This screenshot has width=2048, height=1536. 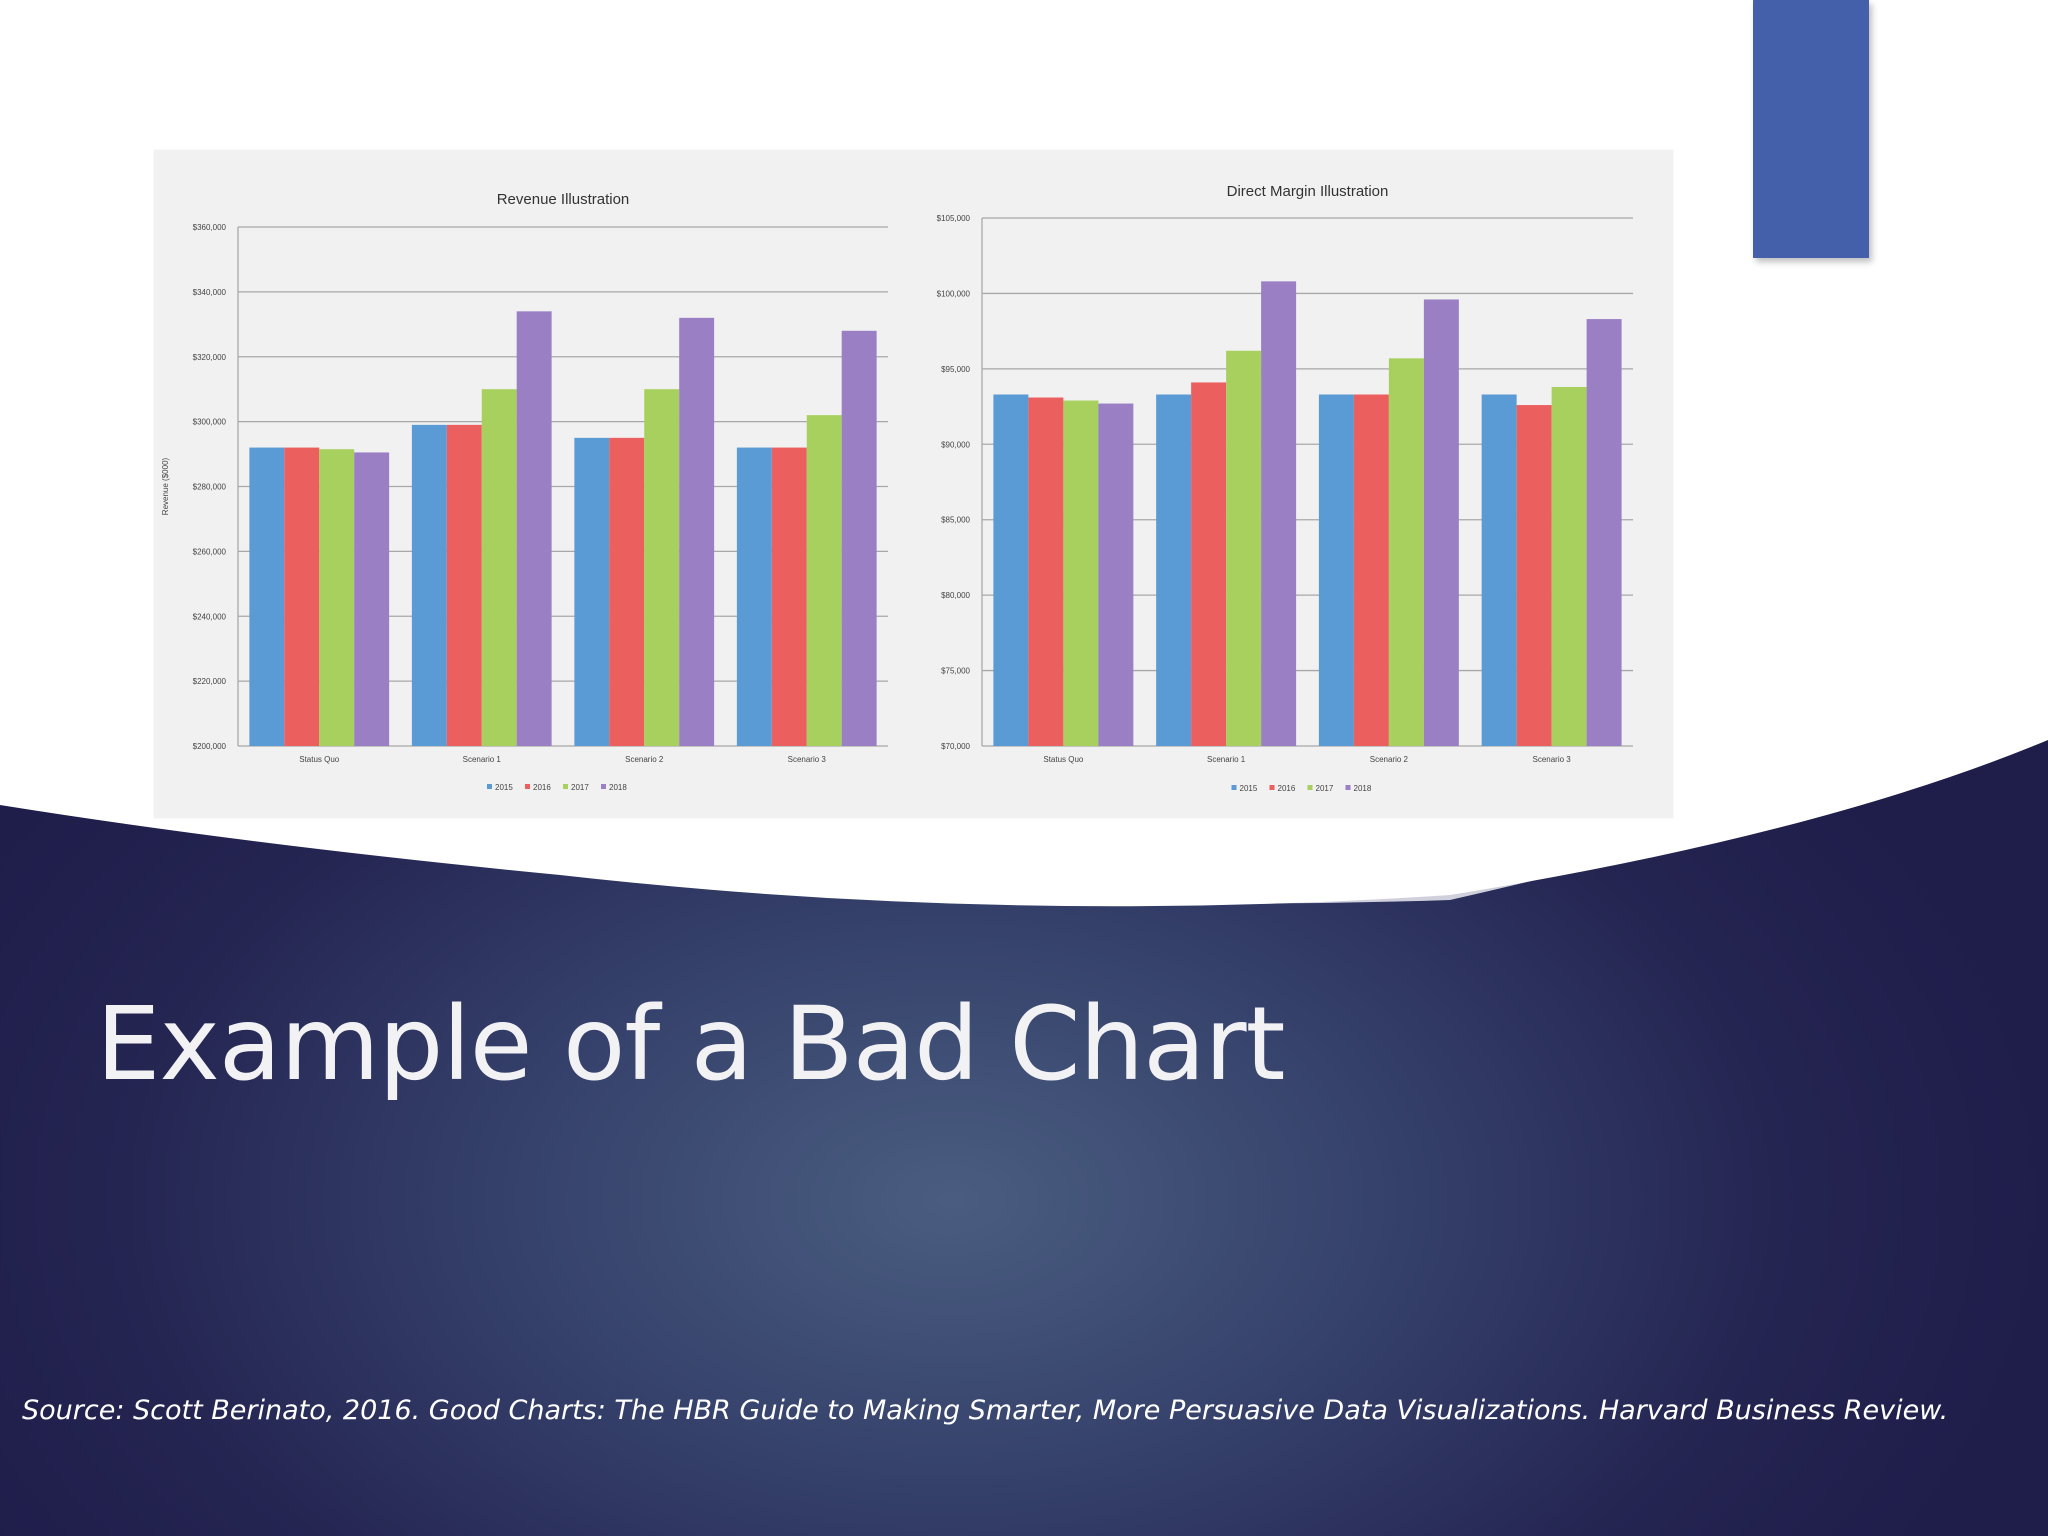 I want to click on y-tick-label: $300,000, so click(x=210, y=422).